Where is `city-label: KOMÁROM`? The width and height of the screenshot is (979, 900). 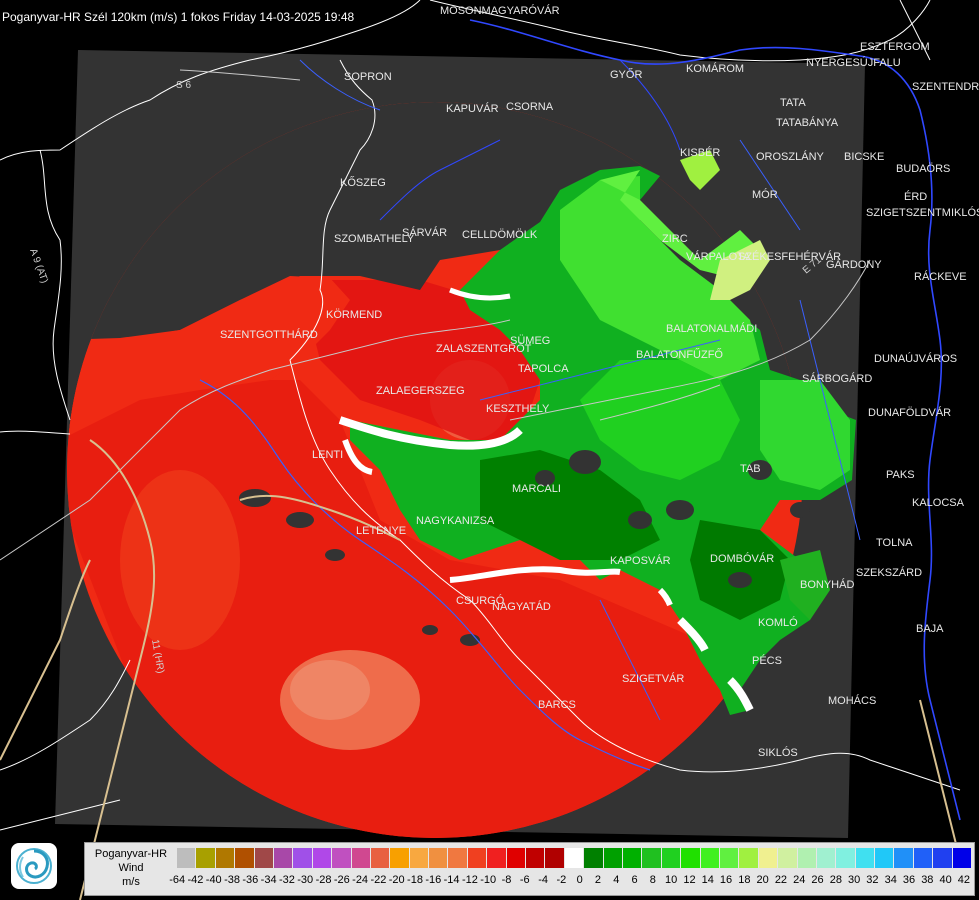
city-label: KOMÁROM is located at coordinates (715, 68).